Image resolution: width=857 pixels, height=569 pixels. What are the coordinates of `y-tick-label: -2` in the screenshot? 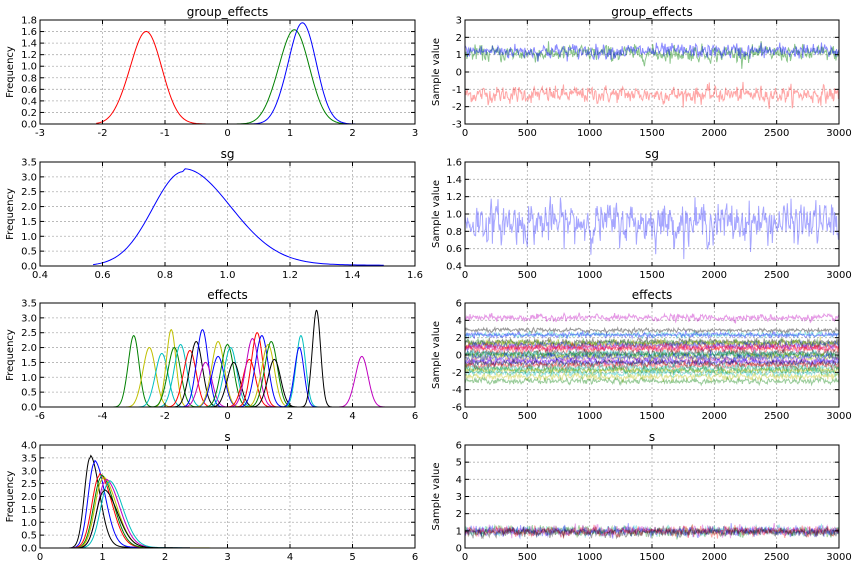 It's located at (457, 107).